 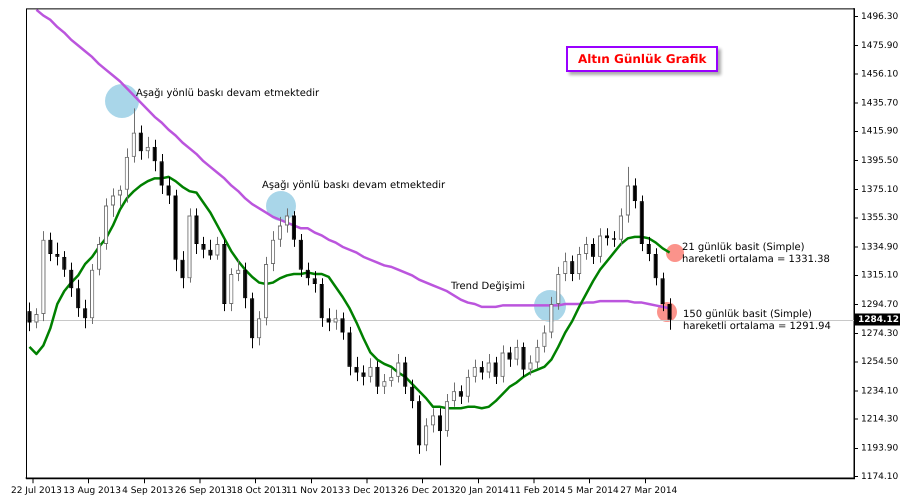 I want to click on y-tick-label: 1315.10, so click(x=879, y=275).